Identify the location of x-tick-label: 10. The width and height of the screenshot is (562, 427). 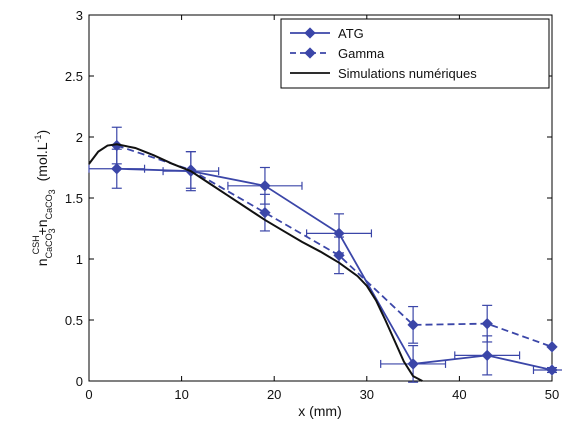
(181, 394).